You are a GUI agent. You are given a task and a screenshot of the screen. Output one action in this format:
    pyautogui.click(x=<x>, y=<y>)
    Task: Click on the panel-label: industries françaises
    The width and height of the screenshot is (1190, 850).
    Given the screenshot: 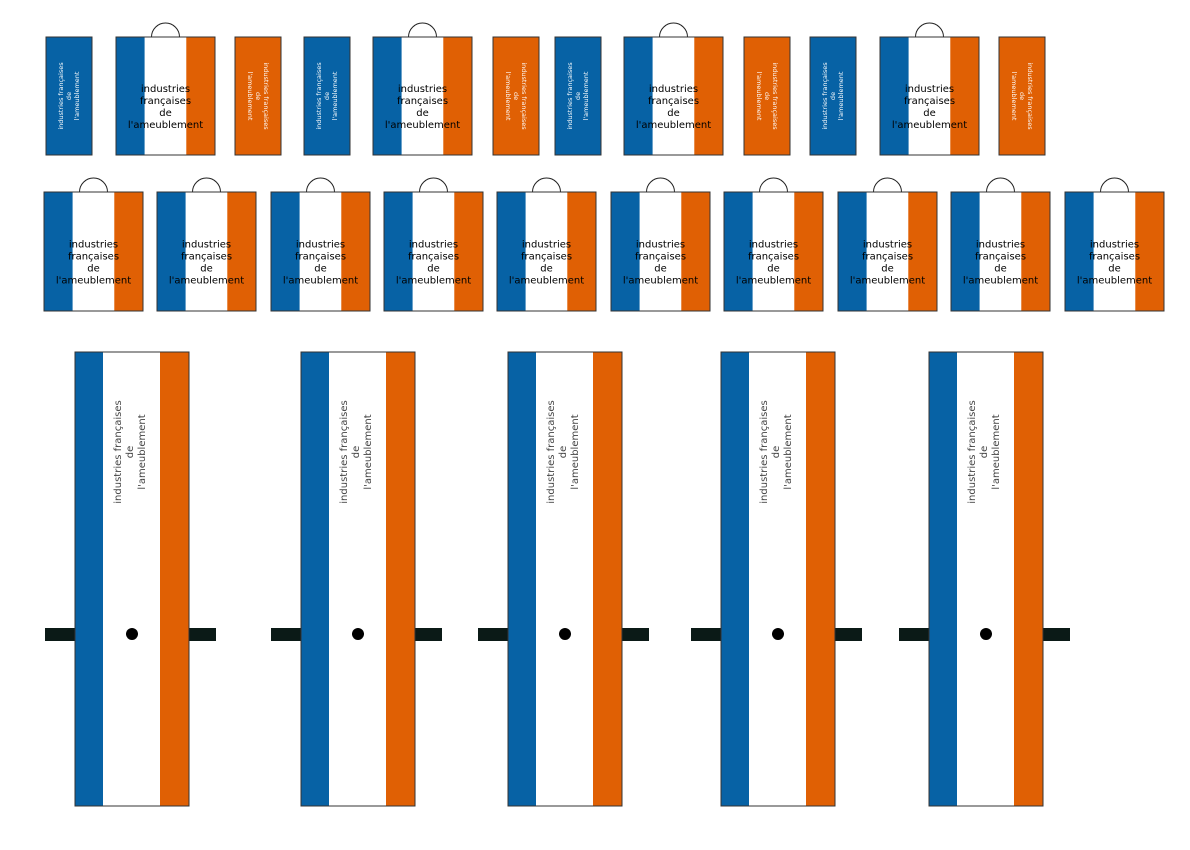 What is the action you would take?
    pyautogui.click(x=118, y=451)
    